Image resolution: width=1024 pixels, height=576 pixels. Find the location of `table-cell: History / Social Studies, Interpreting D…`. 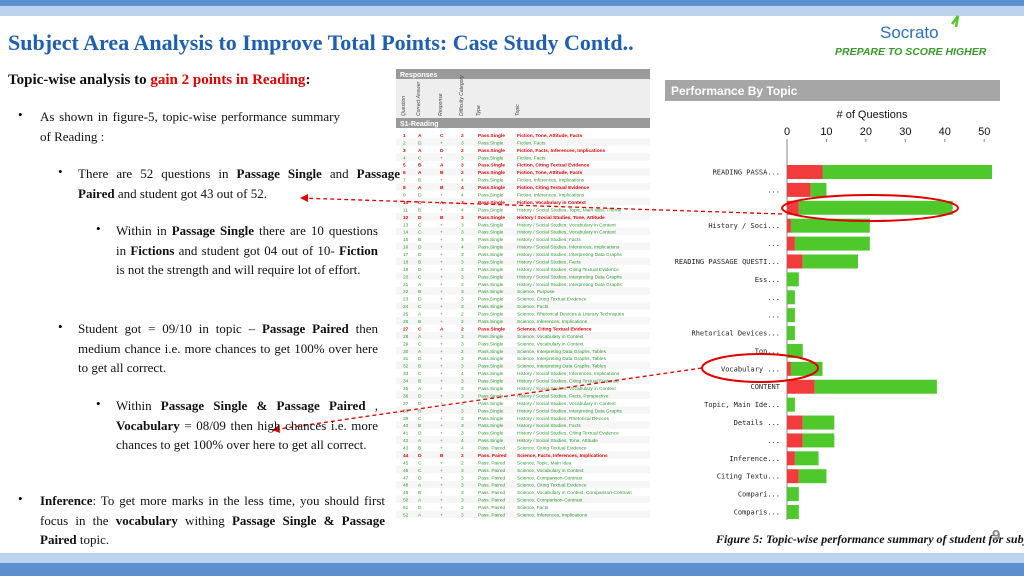

table-cell: History / Social Studies, Interpreting D… is located at coordinates (569, 277).